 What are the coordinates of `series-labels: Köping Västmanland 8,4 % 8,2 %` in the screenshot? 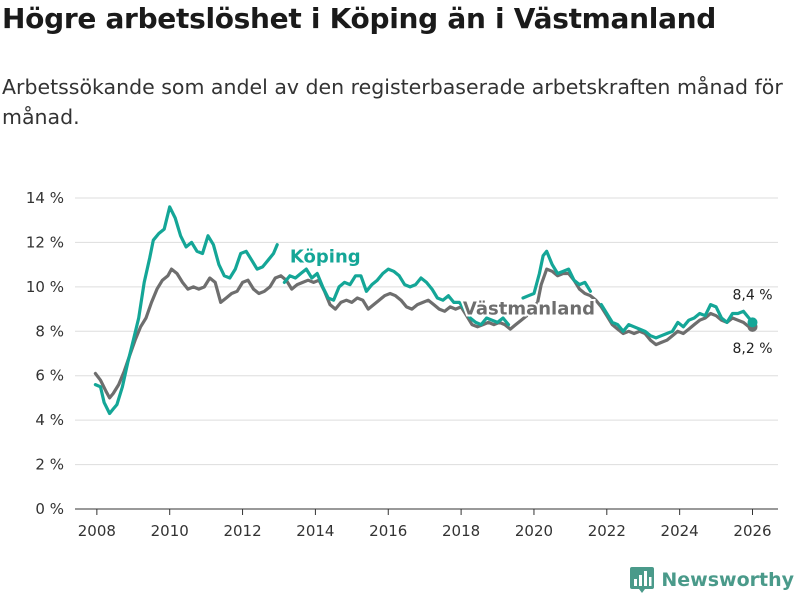 It's located at (530, 300).